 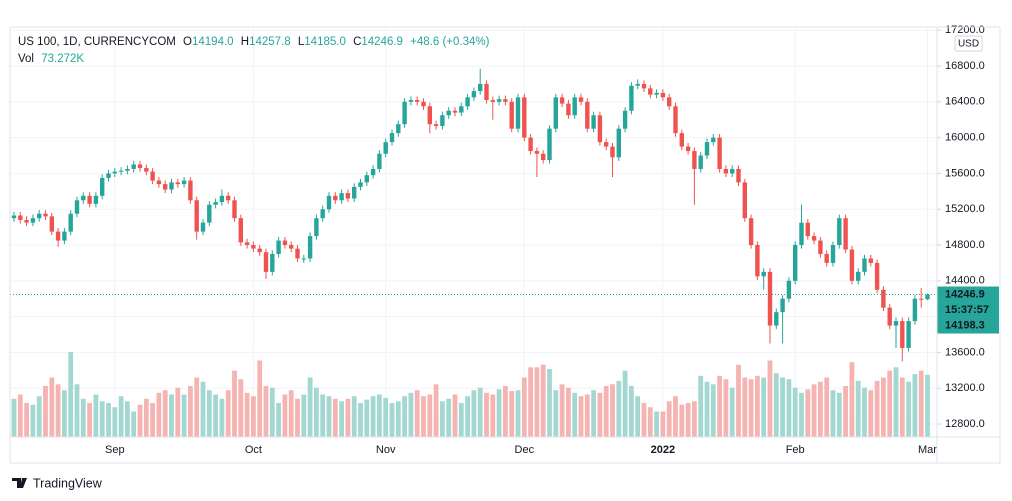 What do you see at coordinates (965, 352) in the screenshot?
I see `y-tick-label: 13600.0` at bounding box center [965, 352].